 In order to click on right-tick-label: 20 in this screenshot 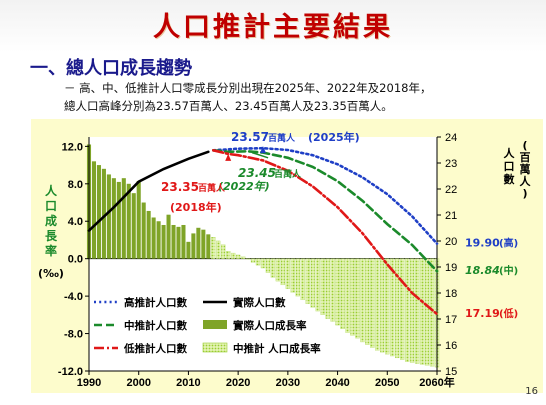, I will do `click(451, 242)`.